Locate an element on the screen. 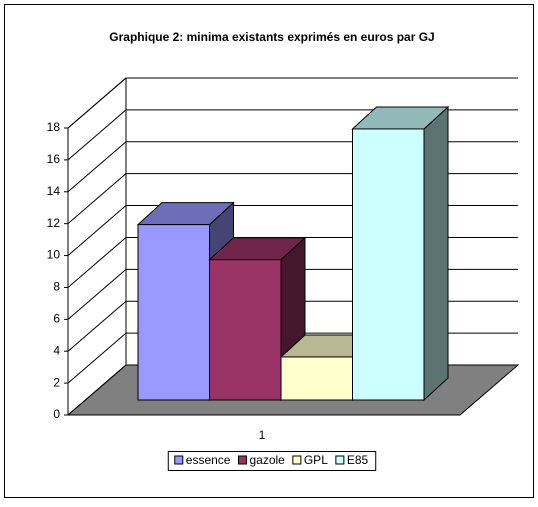 The image size is (538, 507). y-tick-label: 2 is located at coordinates (56, 382).